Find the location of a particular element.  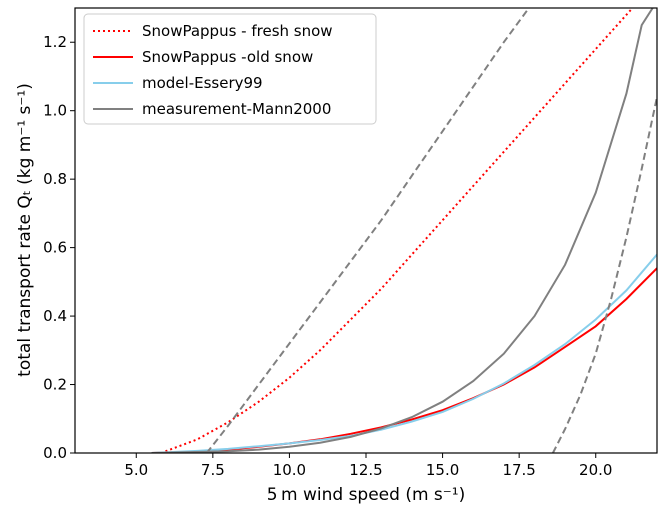

y-tick-label: 0.2 is located at coordinates (55, 385).